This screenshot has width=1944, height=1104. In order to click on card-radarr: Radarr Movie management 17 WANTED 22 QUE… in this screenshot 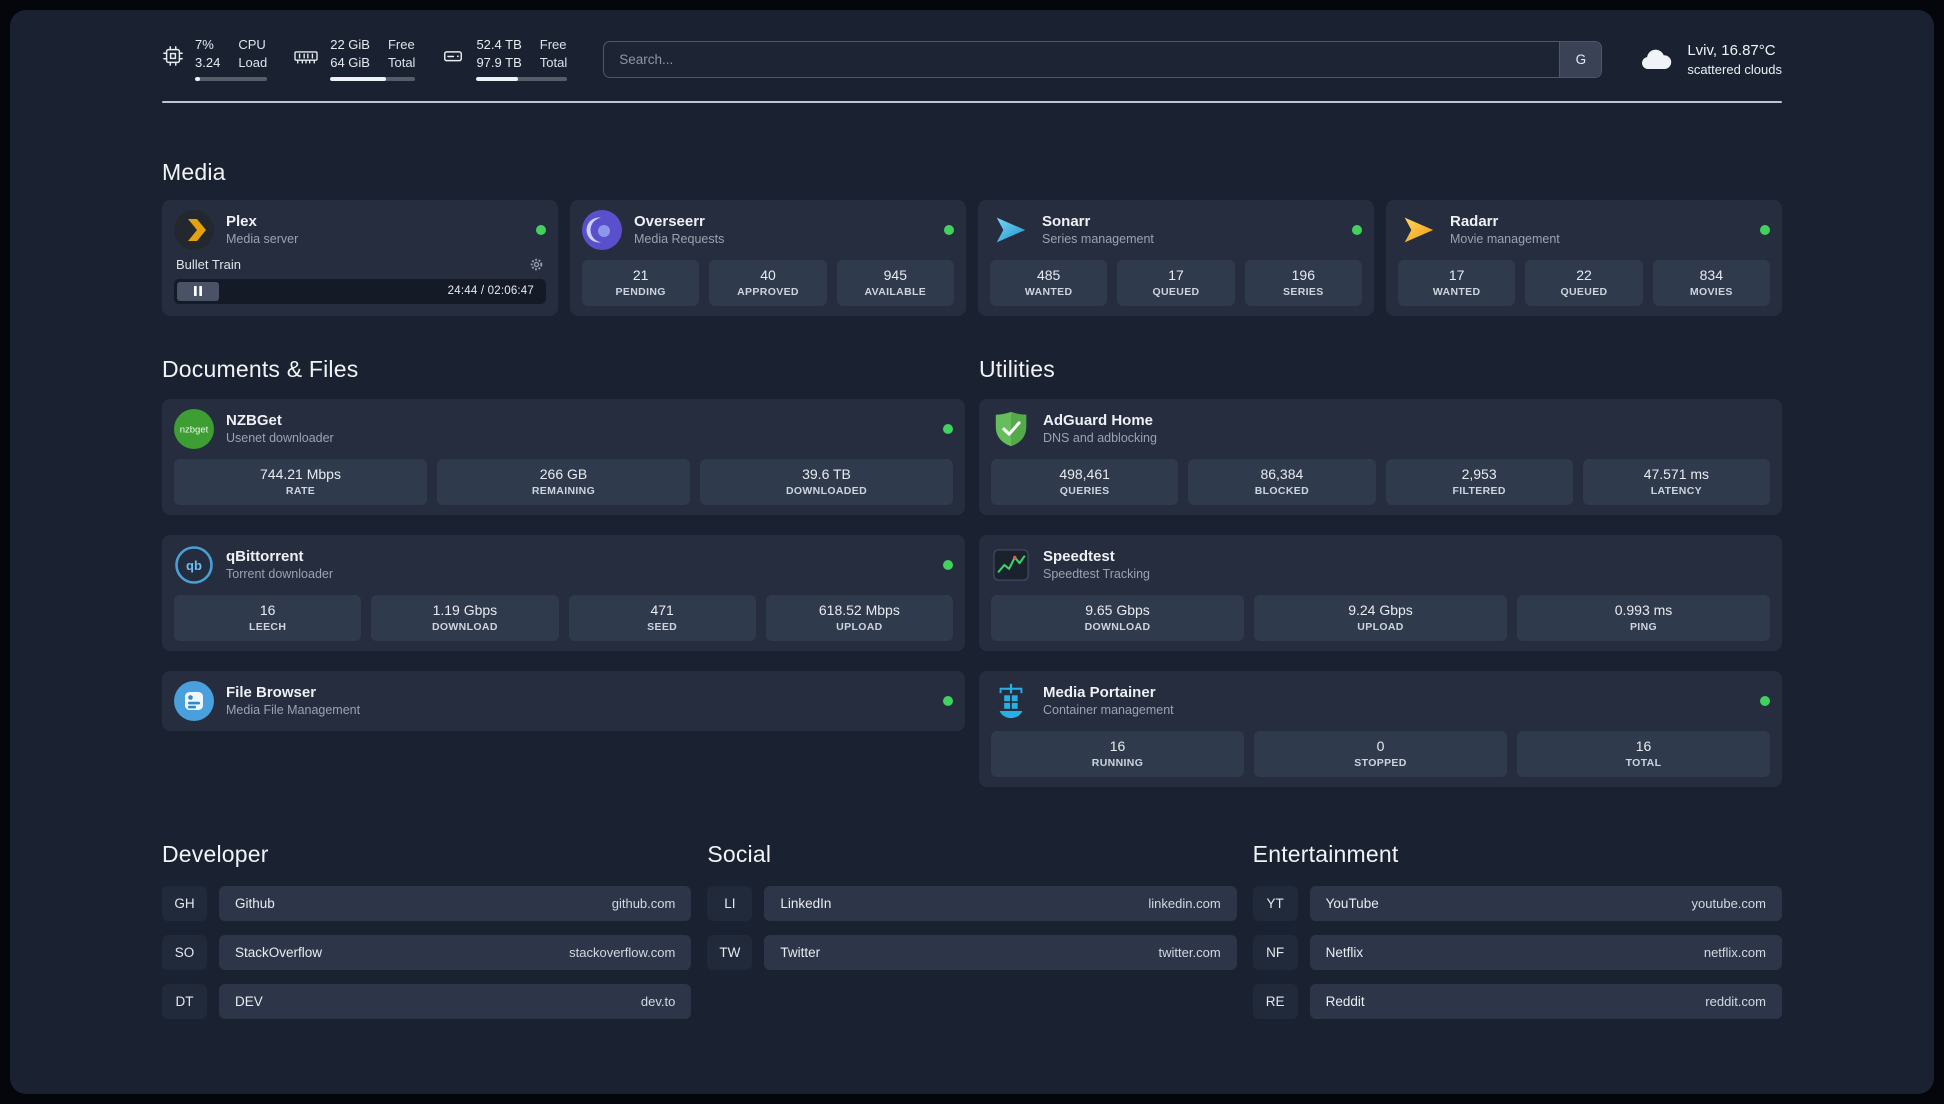, I will do `click(1584, 257)`.